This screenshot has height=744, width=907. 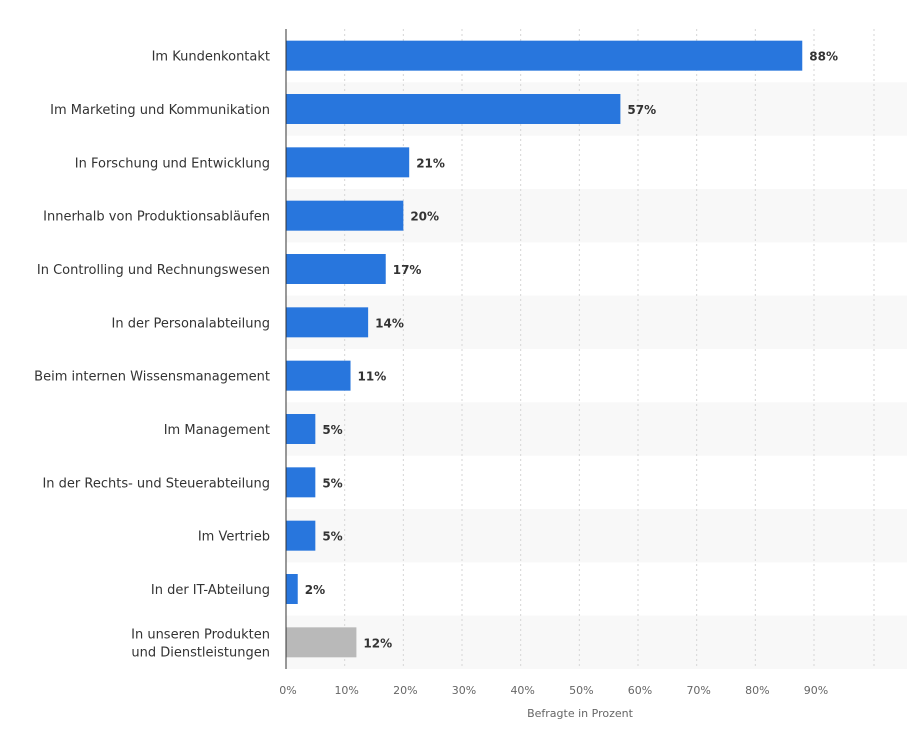 What do you see at coordinates (553, 690) in the screenshot?
I see `x-axis-ticks: 0% 10% 20% 30% 40% 50% 60% 70% 80% 90%` at bounding box center [553, 690].